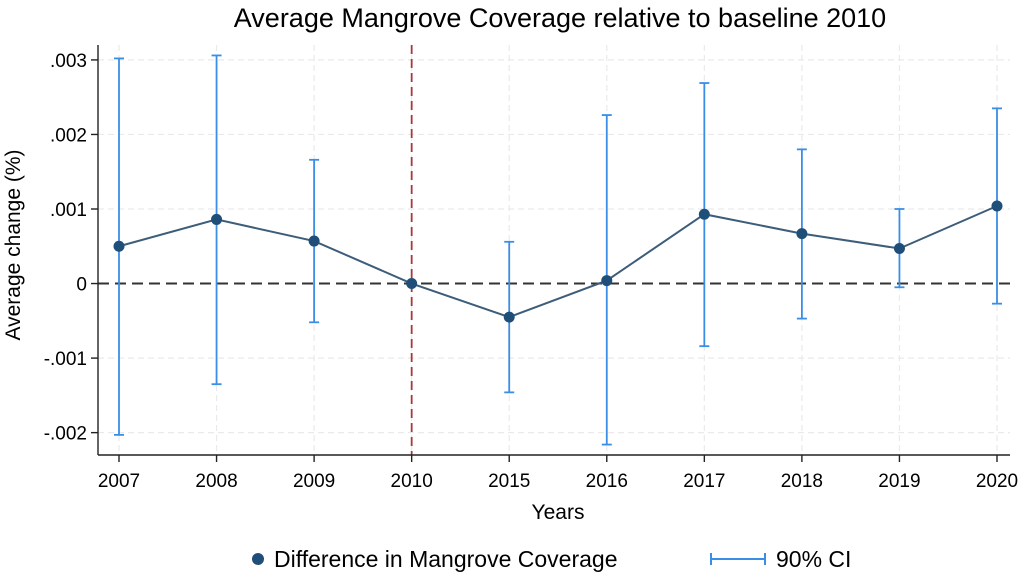  What do you see at coordinates (68, 135) in the screenshot?
I see `y-tick-label: .002` at bounding box center [68, 135].